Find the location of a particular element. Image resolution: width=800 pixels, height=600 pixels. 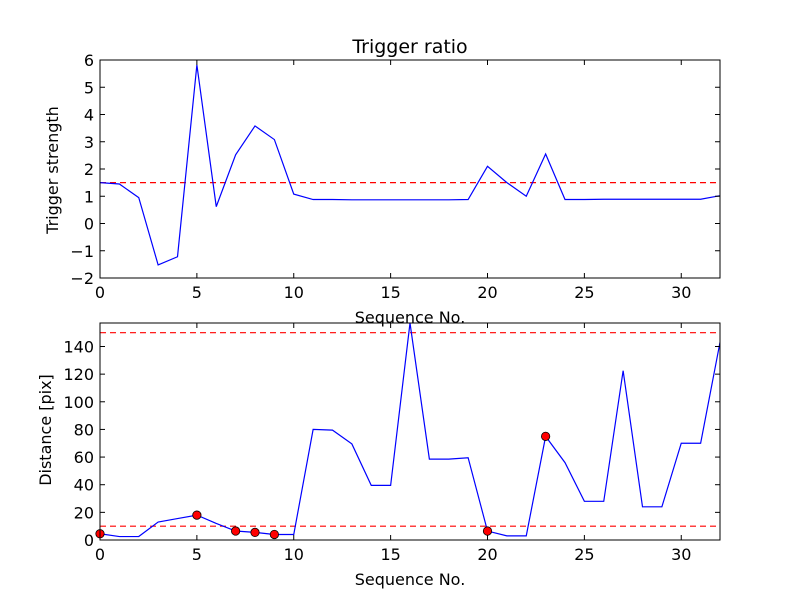

y-tick-label: 5 is located at coordinates (89, 87).